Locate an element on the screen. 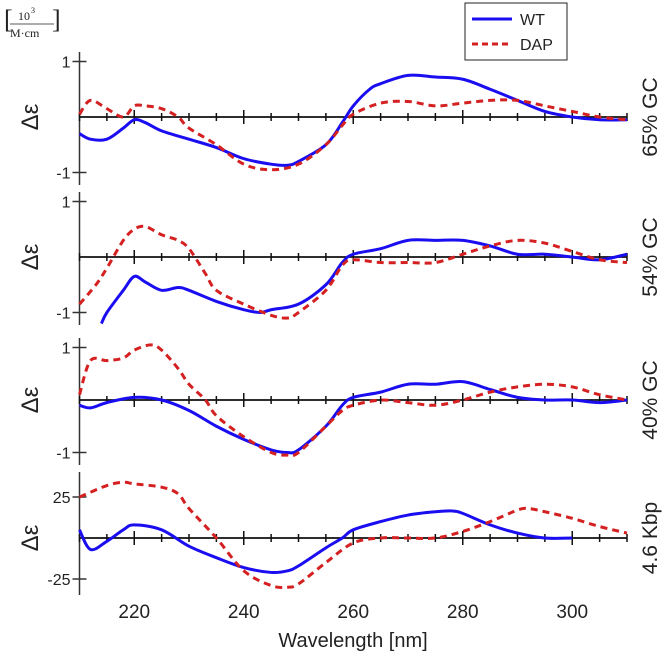 This screenshot has width=663, height=662. legend: WT DAP is located at coordinates (516, 31).